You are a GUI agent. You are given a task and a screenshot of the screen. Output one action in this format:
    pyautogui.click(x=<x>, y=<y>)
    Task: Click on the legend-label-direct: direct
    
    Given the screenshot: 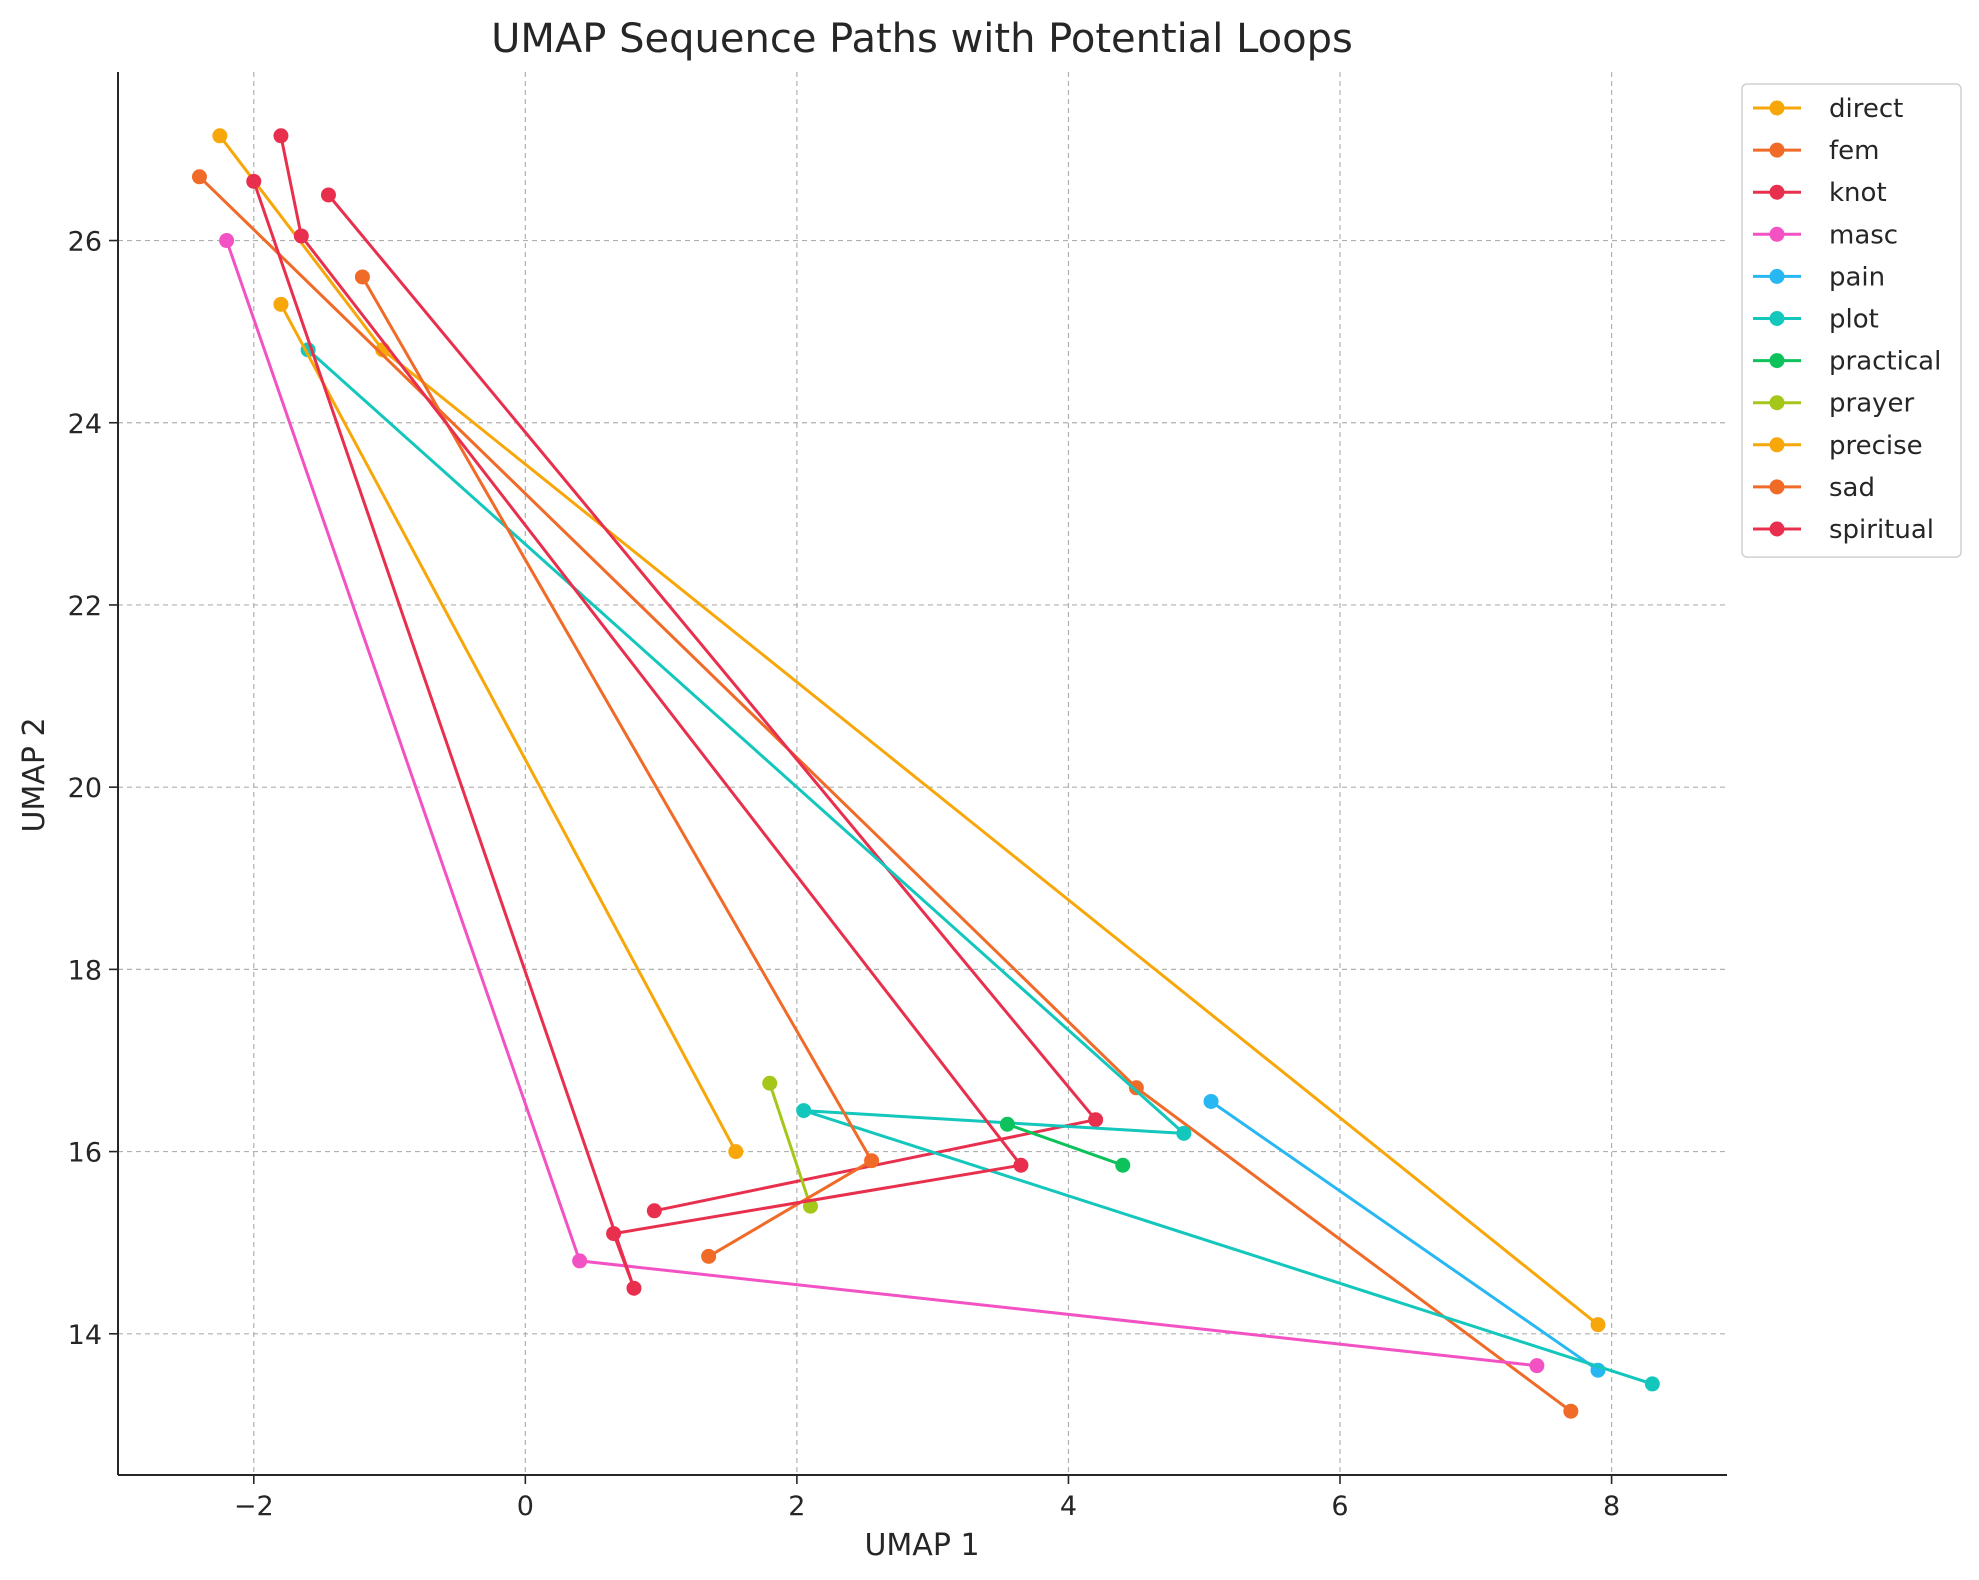 What is the action you would take?
    pyautogui.click(x=1866, y=109)
    